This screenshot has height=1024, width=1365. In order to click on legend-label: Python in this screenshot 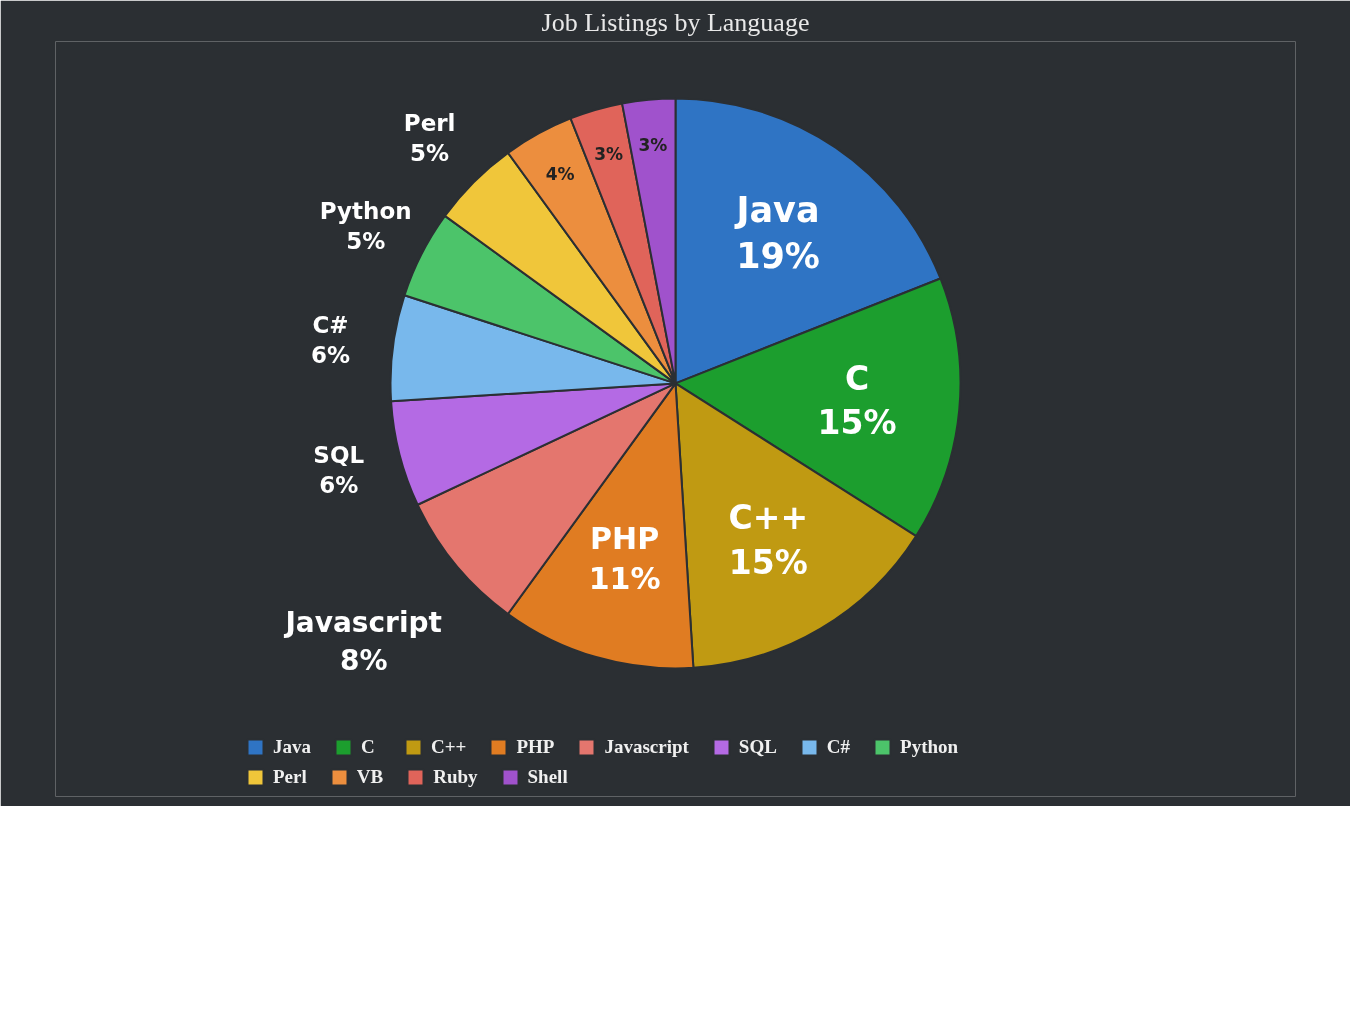, I will do `click(929, 747)`.